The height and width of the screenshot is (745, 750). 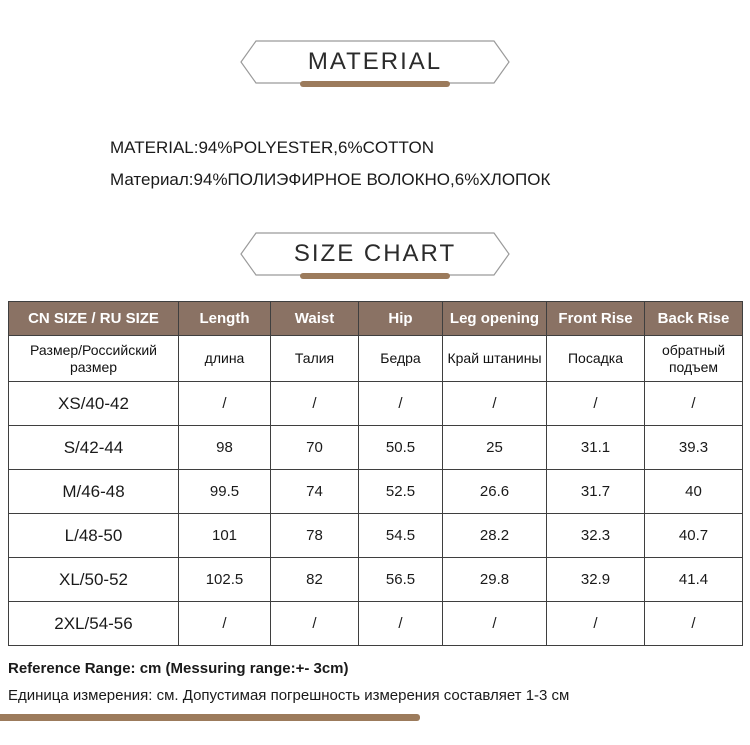 I want to click on size-label-cell: 2XL/54-56, so click(x=93, y=623).